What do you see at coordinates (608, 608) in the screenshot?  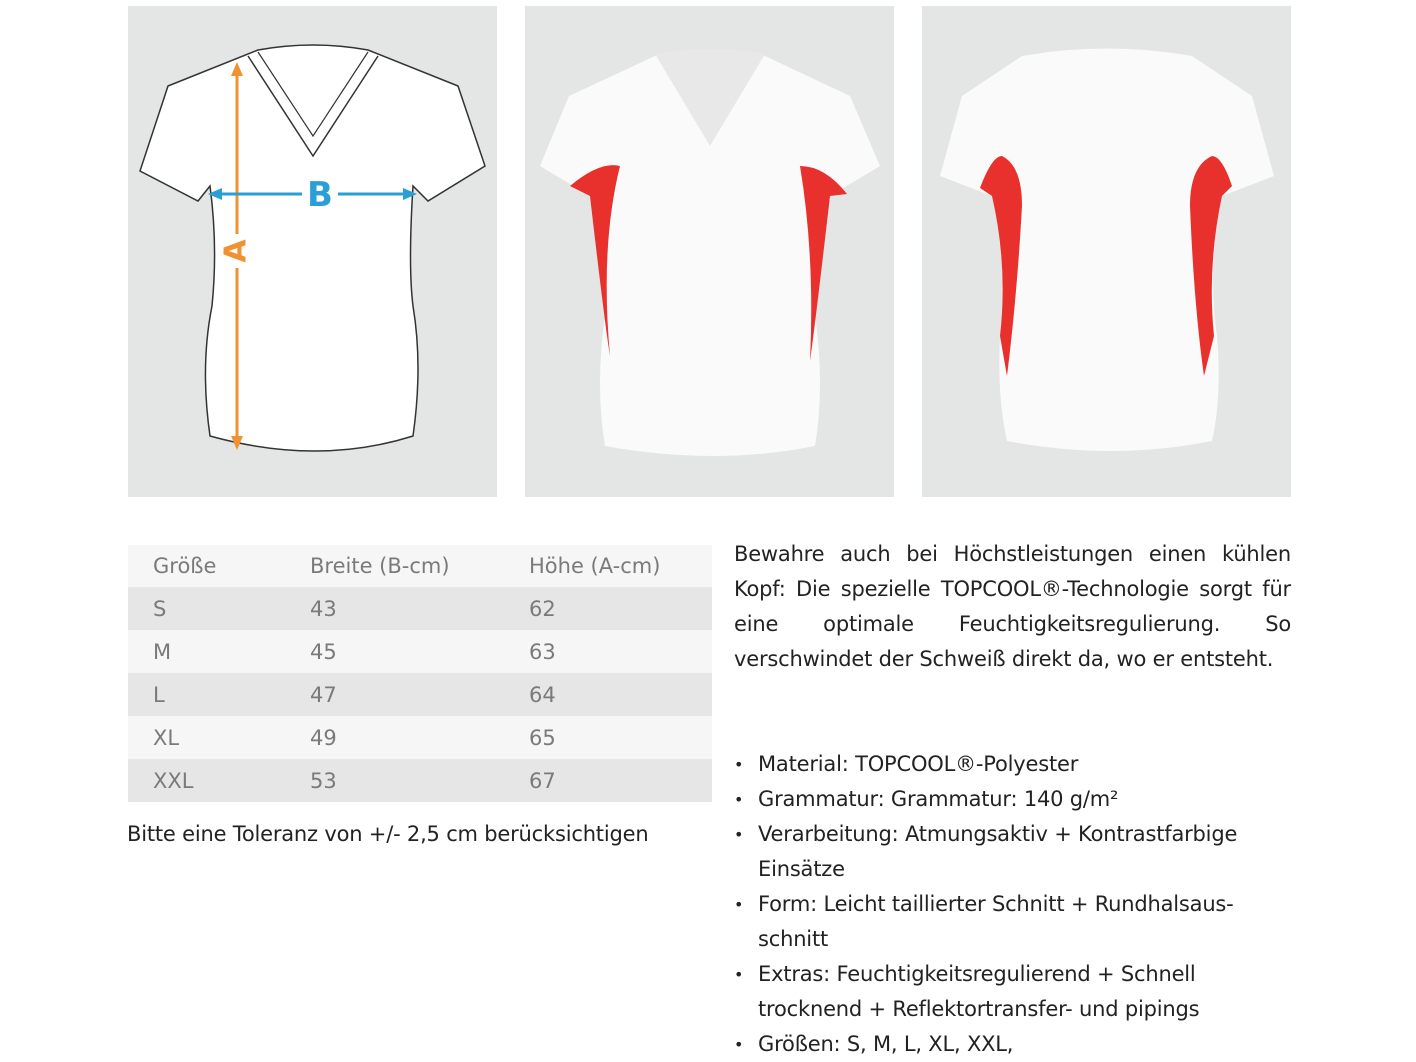 I see `height-cell: 62` at bounding box center [608, 608].